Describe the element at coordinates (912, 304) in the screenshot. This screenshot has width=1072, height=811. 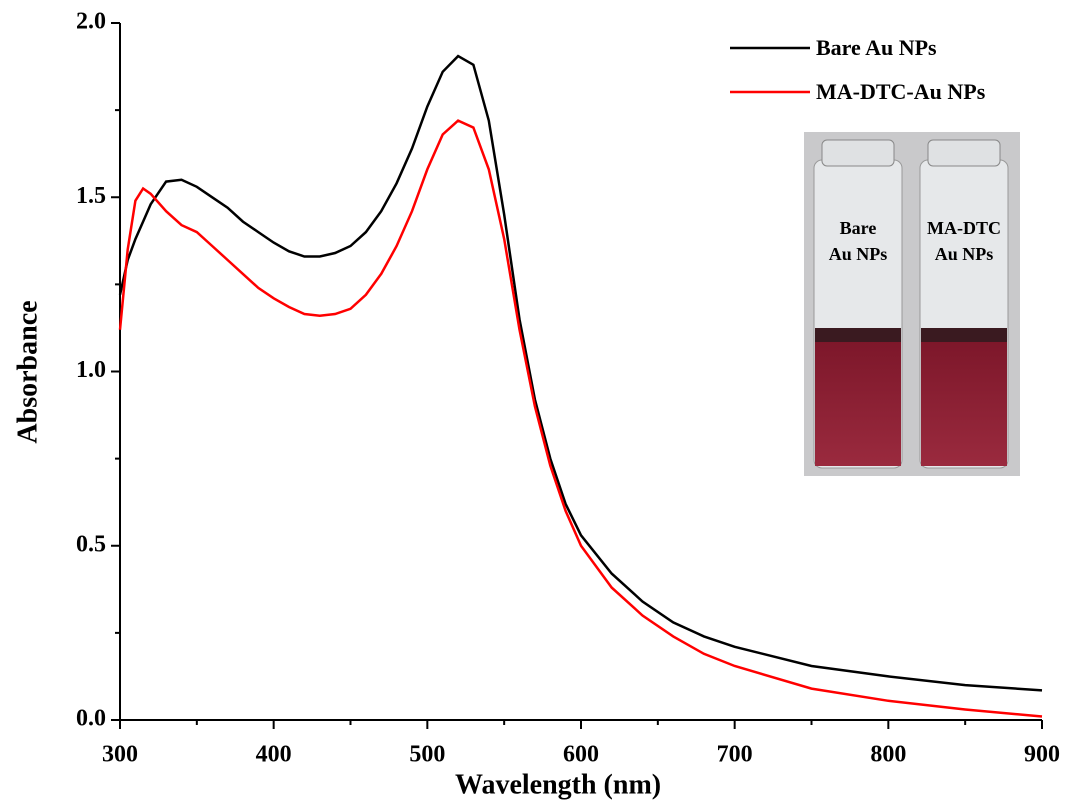
I see `inset-photo` at that location.